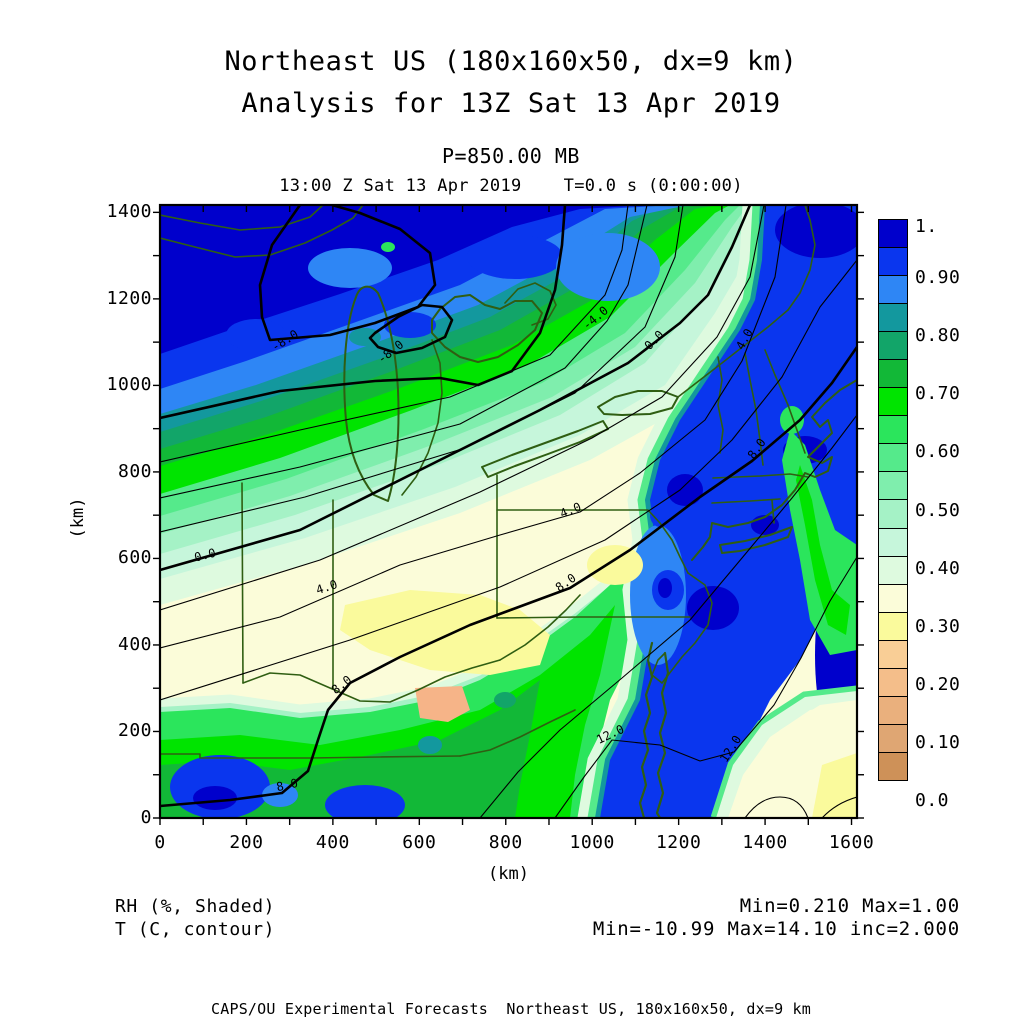  I want to click on y-tick-label: 600, so click(134, 558).